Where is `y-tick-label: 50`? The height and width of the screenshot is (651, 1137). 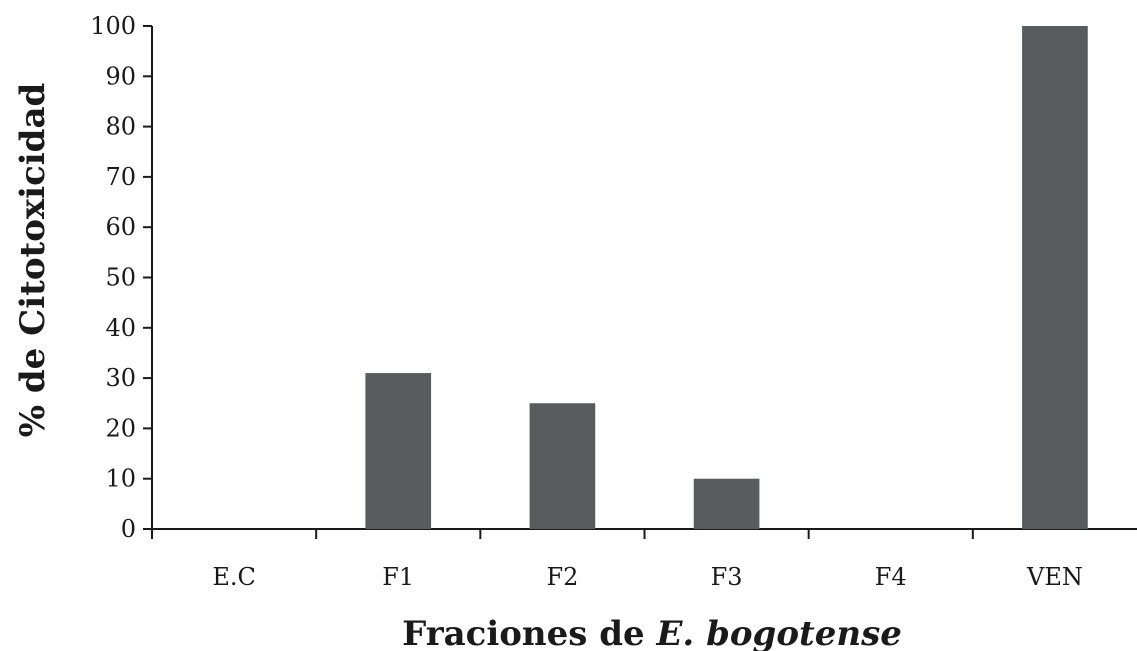 y-tick-label: 50 is located at coordinates (120, 278).